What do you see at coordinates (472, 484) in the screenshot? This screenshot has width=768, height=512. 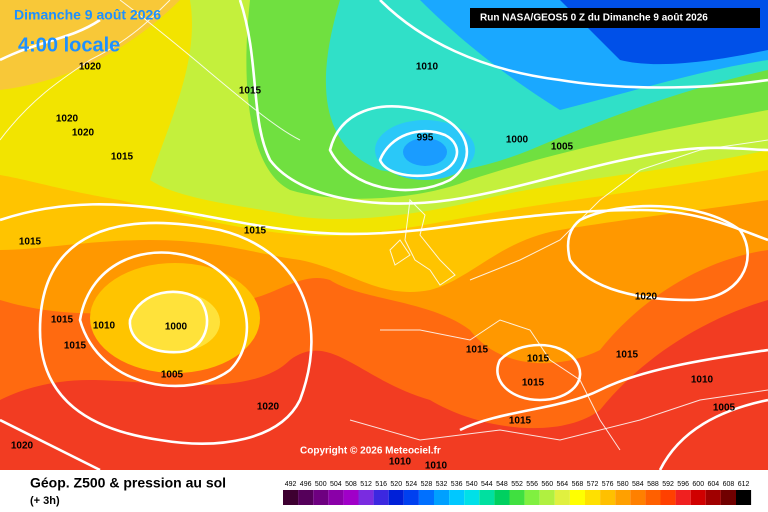 I see `scale-label: 540` at bounding box center [472, 484].